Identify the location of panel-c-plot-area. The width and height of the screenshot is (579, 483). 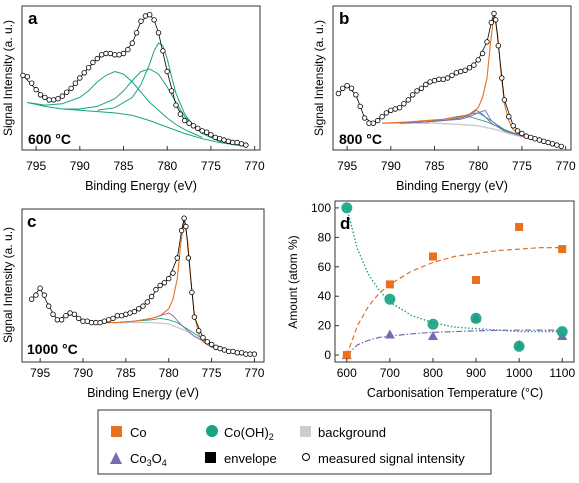
(143, 286).